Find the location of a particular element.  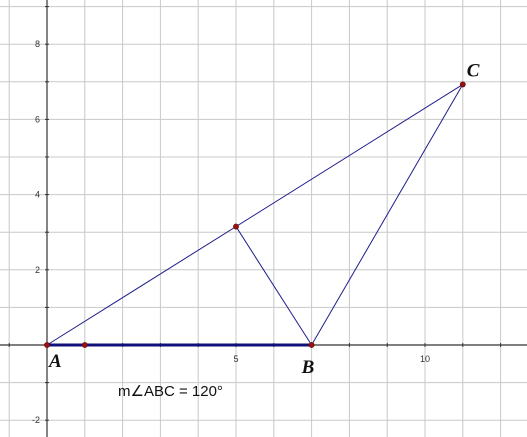

point-C is located at coordinates (462, 84).